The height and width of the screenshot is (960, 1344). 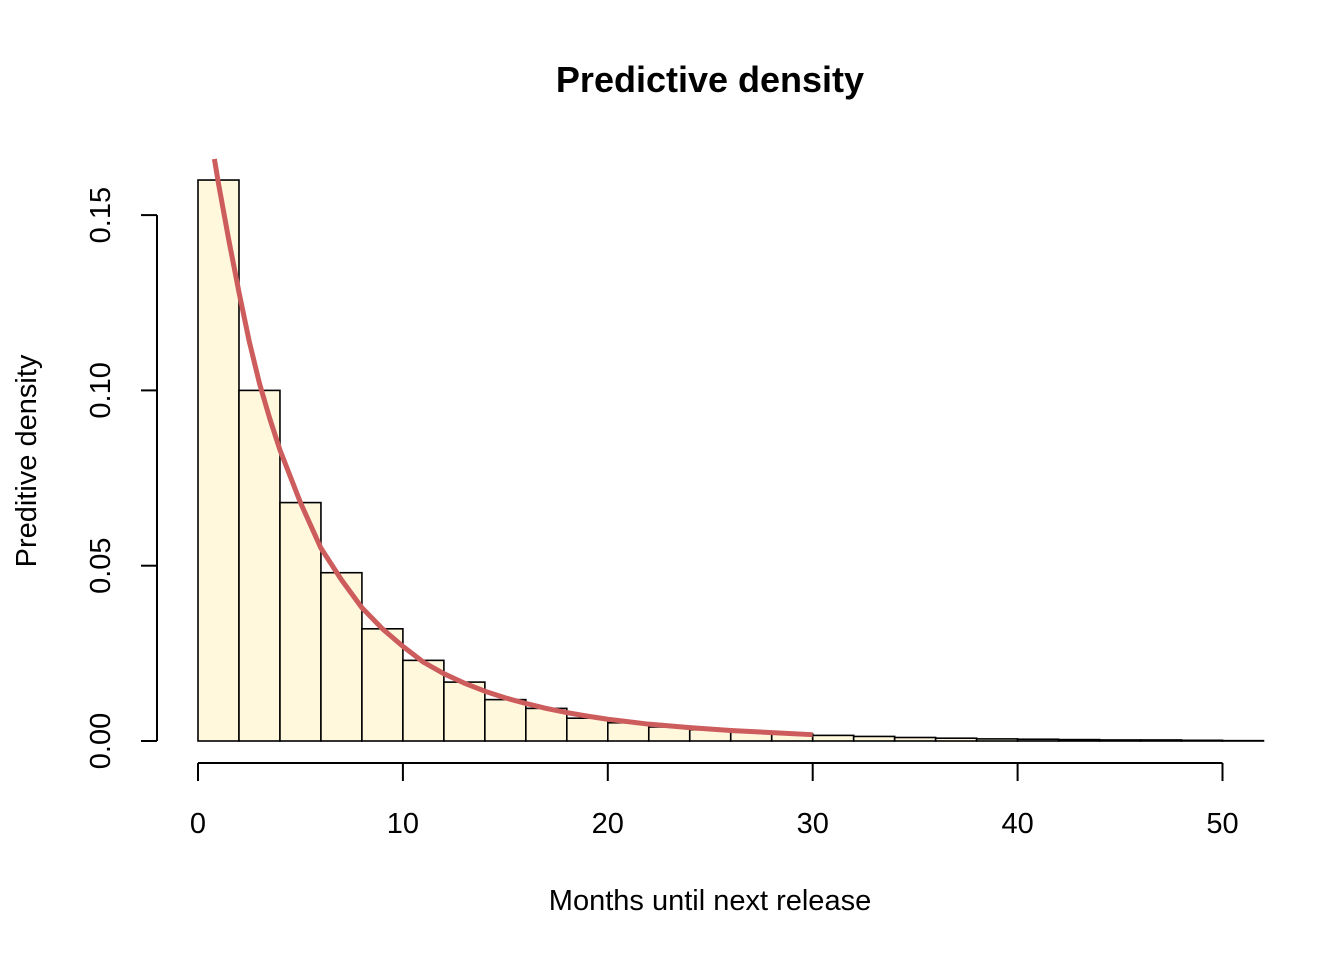 I want to click on x-tick-label: 0, so click(x=198, y=824).